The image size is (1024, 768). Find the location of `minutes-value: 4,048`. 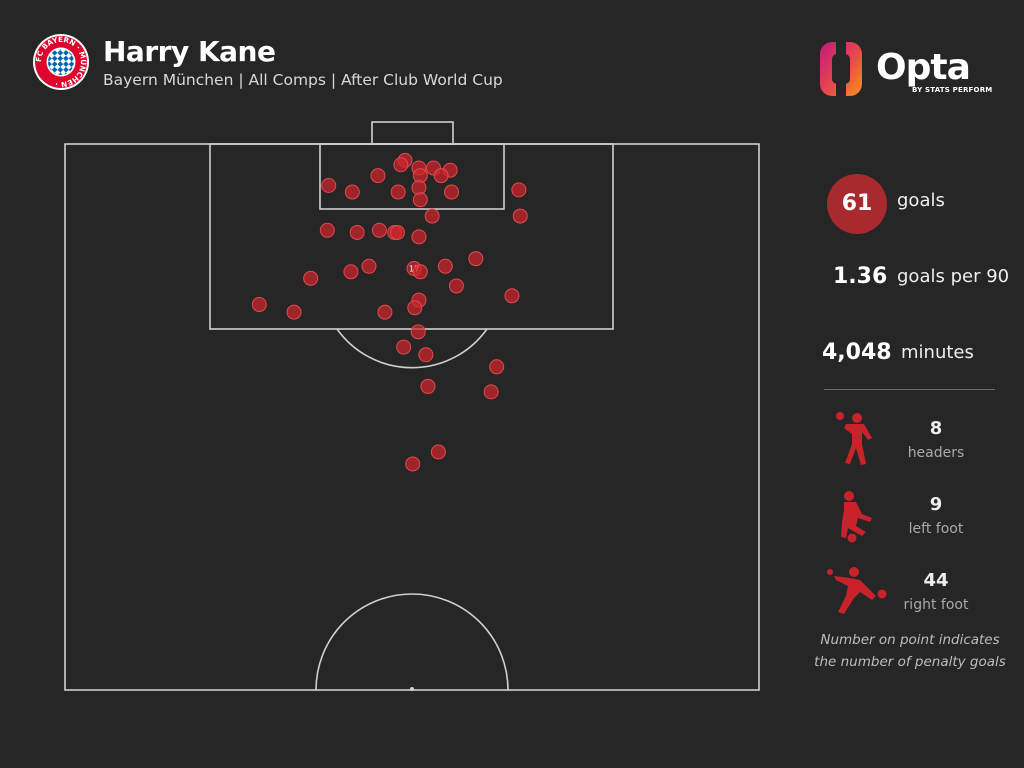

minutes-value: 4,048 is located at coordinates (857, 352).